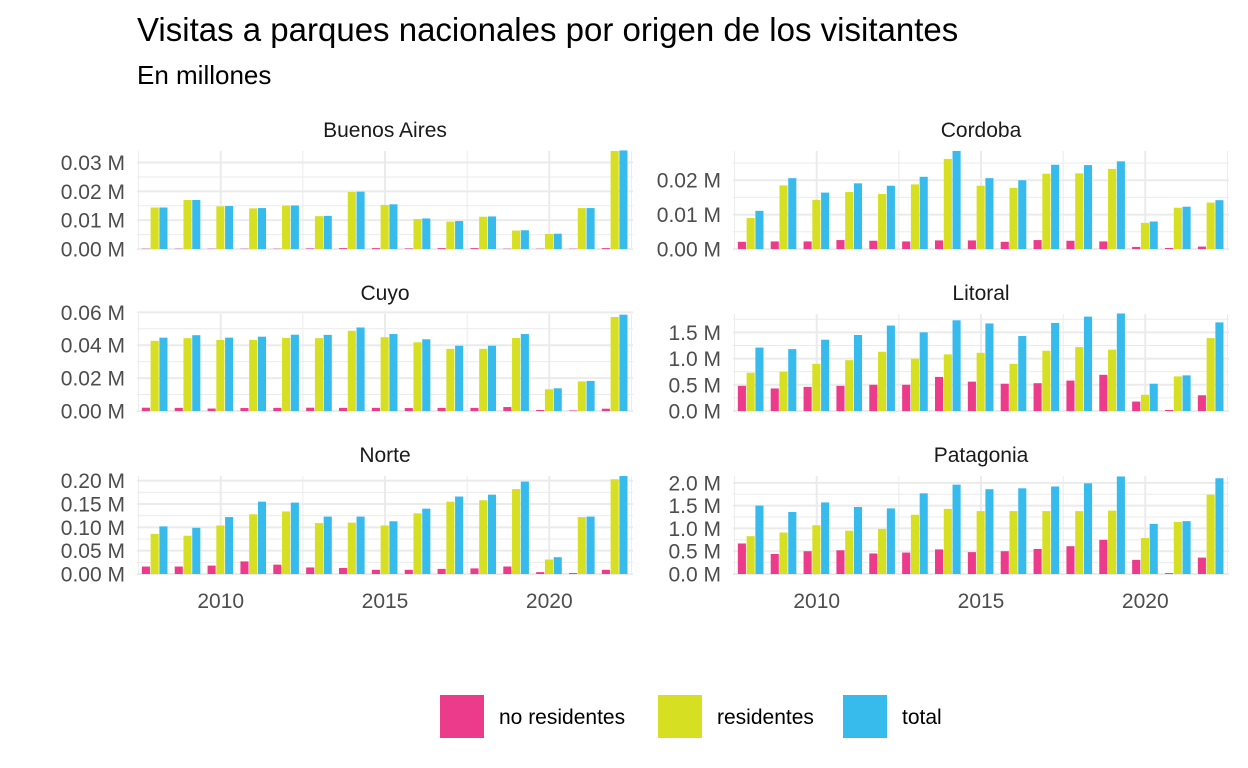 The height and width of the screenshot is (768, 1248). I want to click on legend: no residentes residentes total, so click(691, 716).